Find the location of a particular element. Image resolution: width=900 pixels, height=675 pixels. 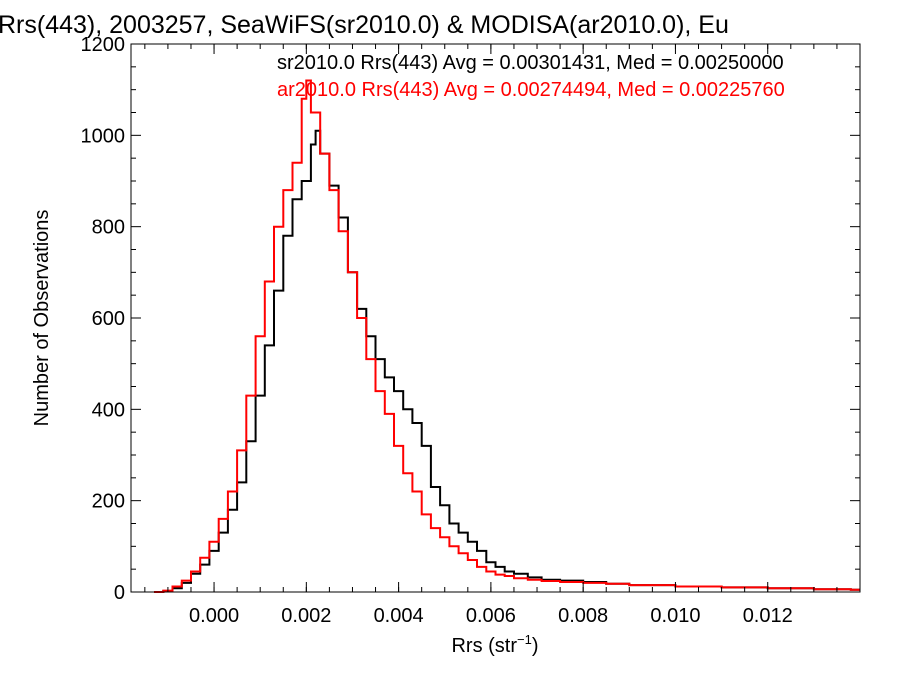

x-axis-label-superscript: −1 is located at coordinates (524, 639).